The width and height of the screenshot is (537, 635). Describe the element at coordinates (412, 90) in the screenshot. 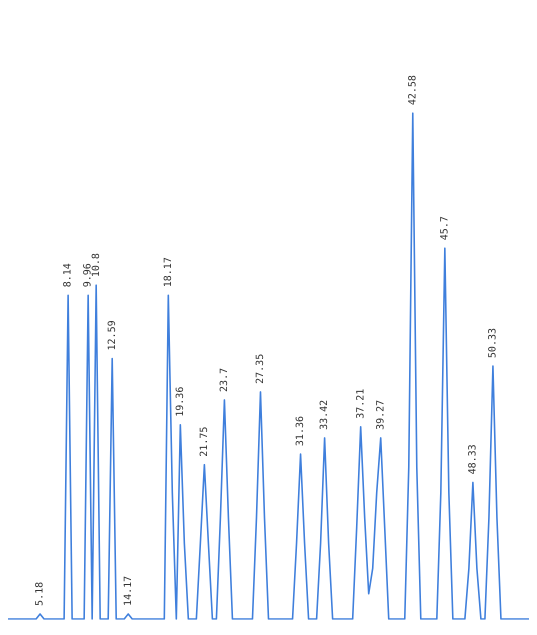

I see `annotation: 42.58` at that location.